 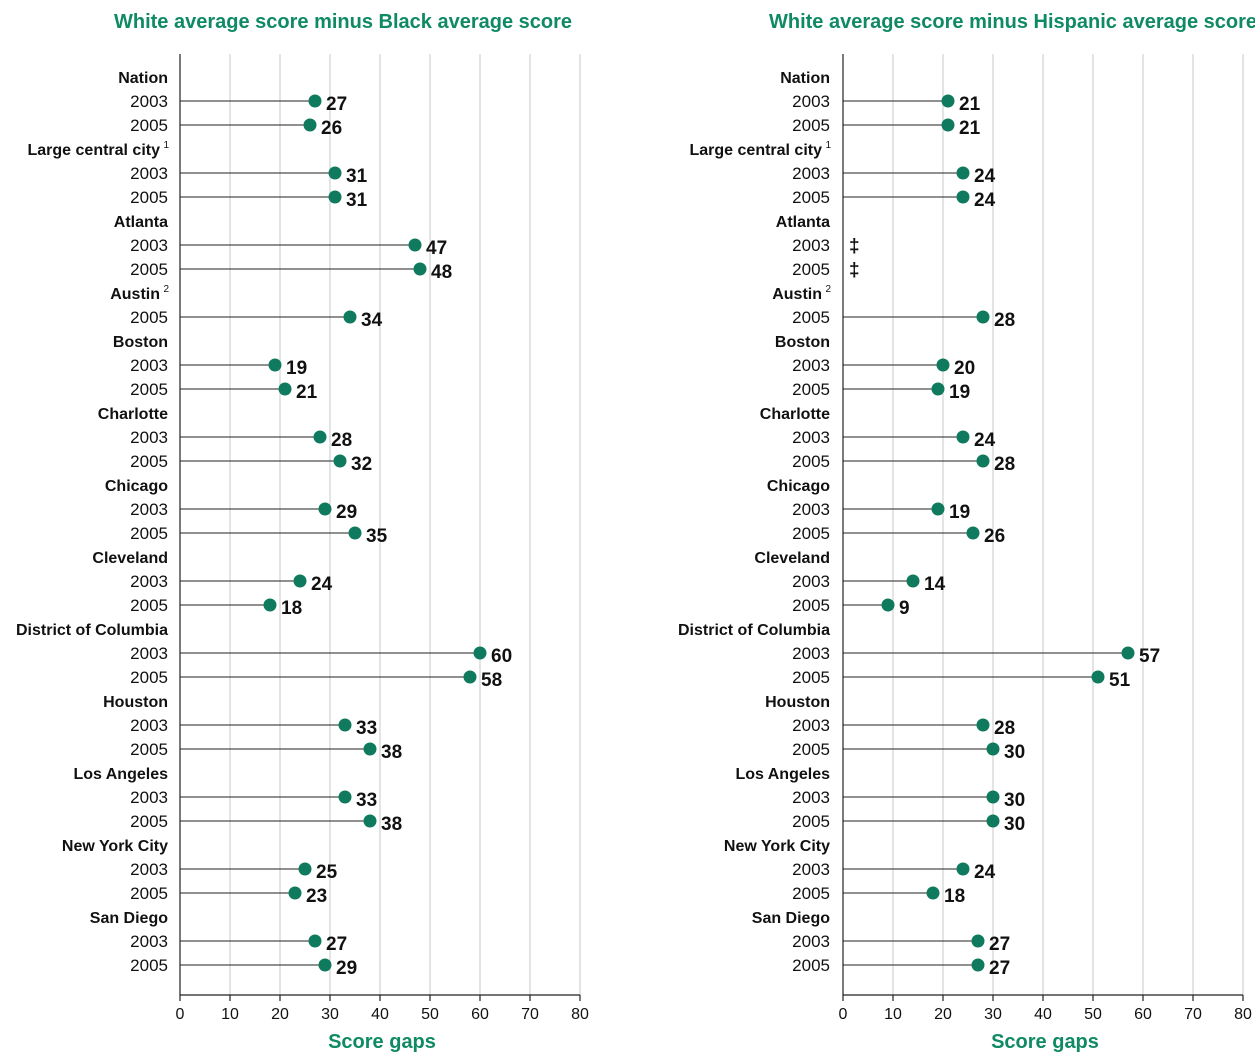 I want to click on data-label: 29, so click(x=346, y=512).